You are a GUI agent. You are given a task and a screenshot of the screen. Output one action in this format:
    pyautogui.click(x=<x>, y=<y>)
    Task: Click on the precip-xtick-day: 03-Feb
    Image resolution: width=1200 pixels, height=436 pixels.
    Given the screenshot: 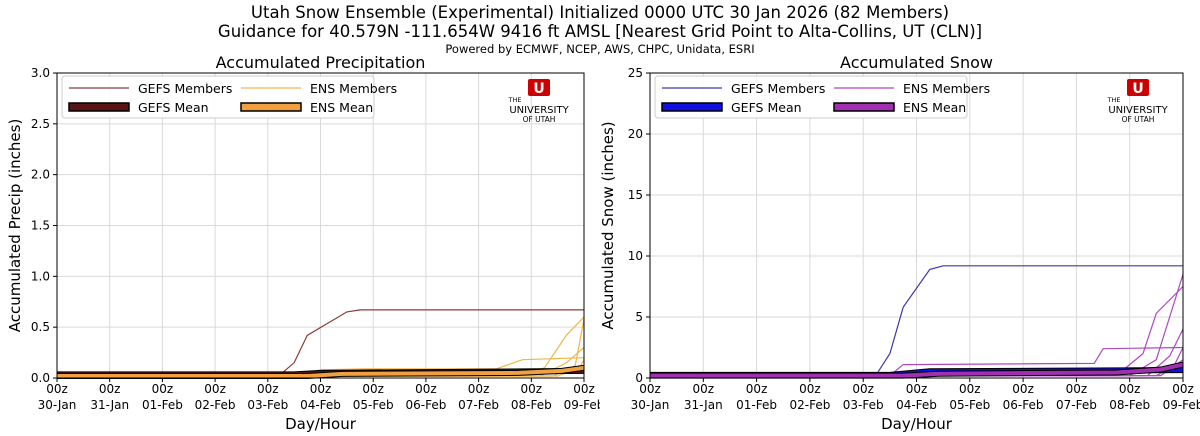 What is the action you would take?
    pyautogui.click(x=267, y=405)
    